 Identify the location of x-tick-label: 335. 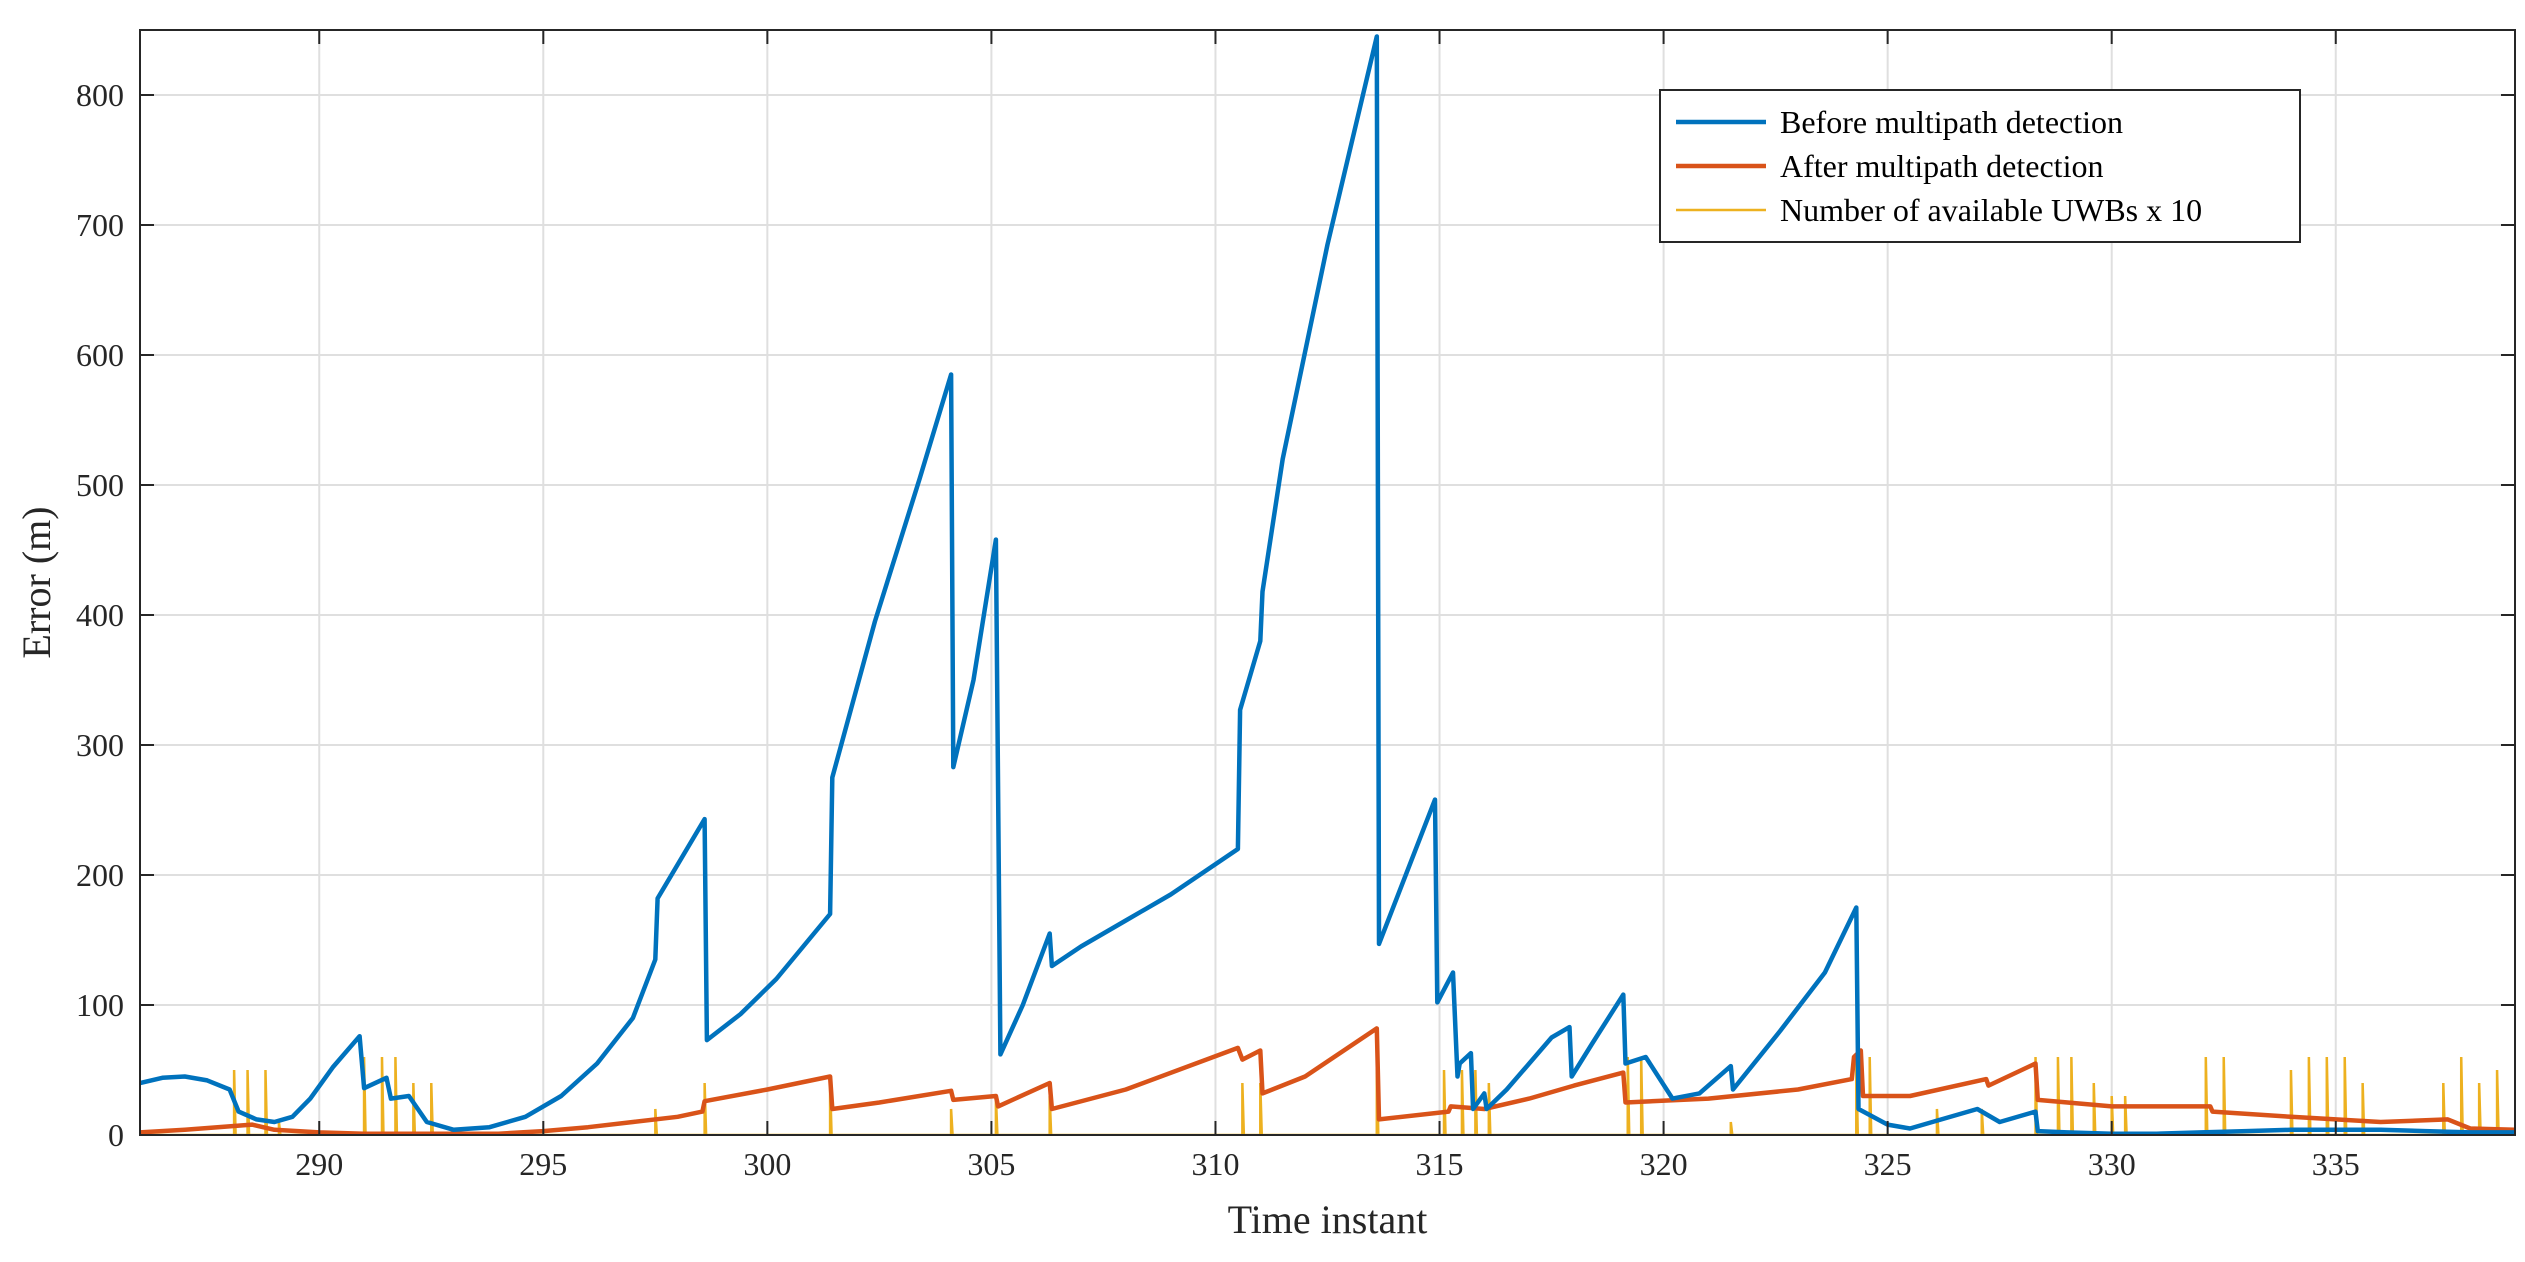
(2336, 1164).